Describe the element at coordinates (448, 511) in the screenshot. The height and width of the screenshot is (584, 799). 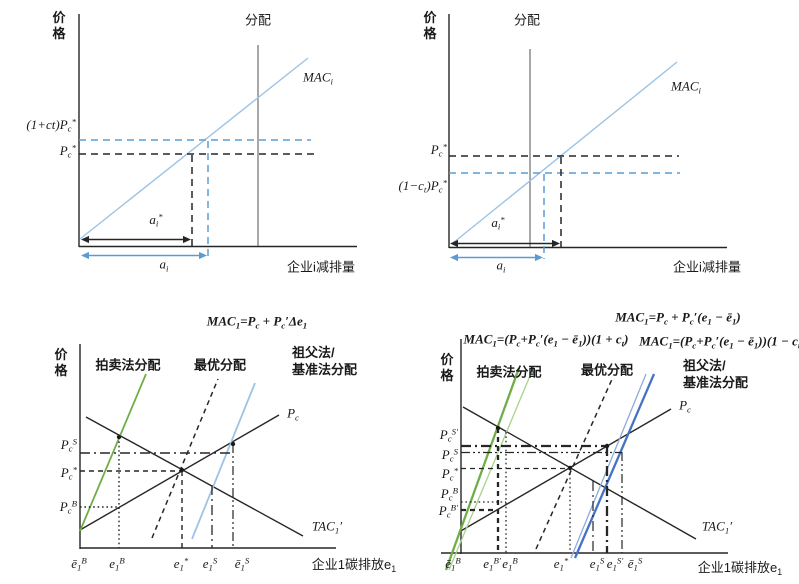
I see `ytick-pc-b-prime: PcB′` at that location.